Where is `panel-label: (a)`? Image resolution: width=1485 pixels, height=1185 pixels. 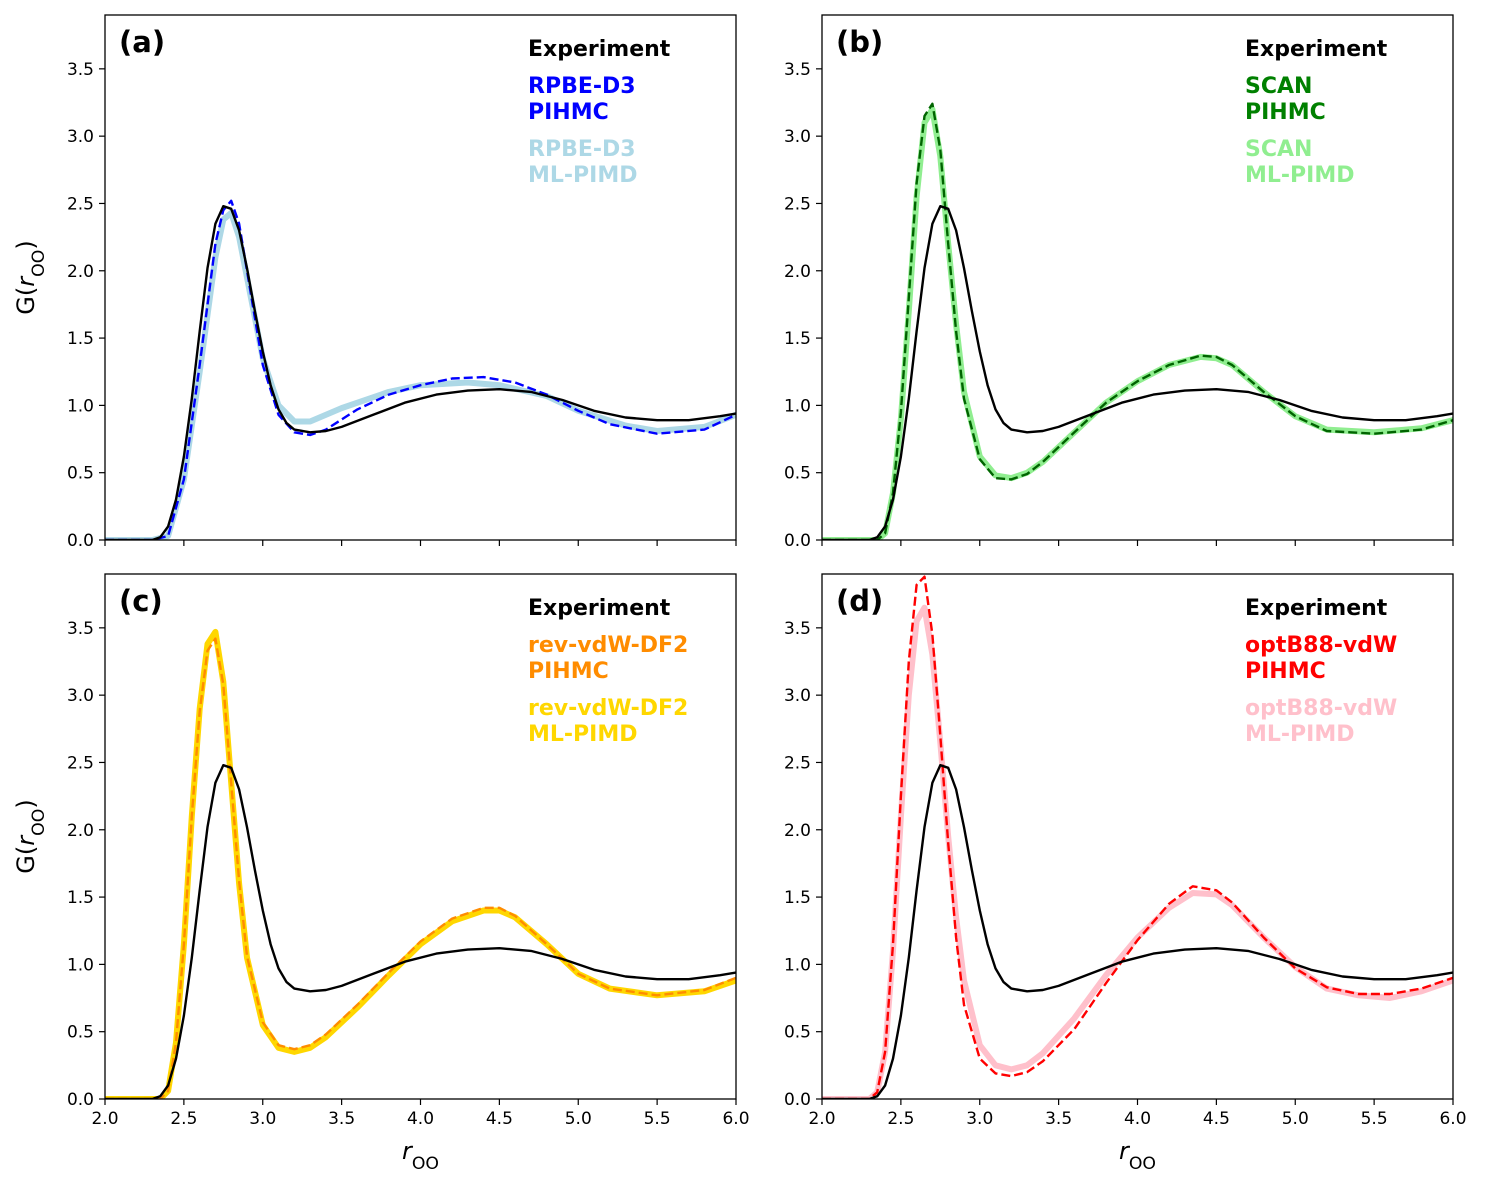
panel-label: (a) is located at coordinates (142, 42).